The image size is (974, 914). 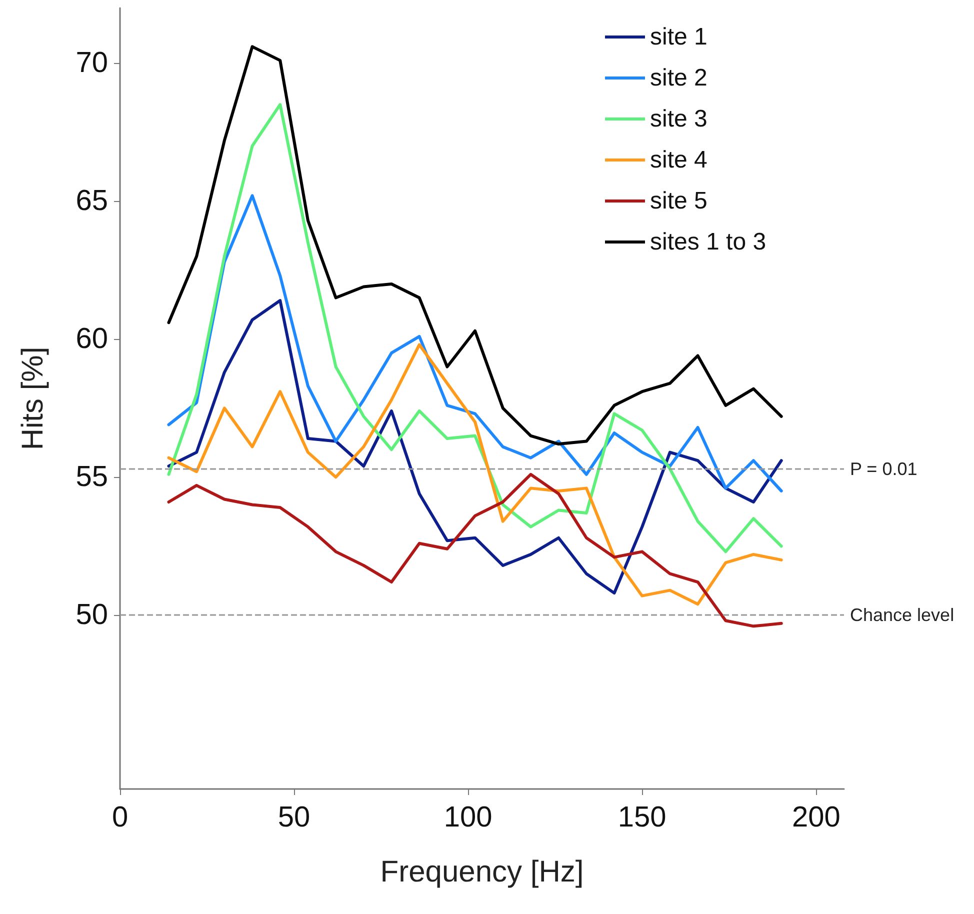 I want to click on y-tick-label: 50, so click(x=92, y=615).